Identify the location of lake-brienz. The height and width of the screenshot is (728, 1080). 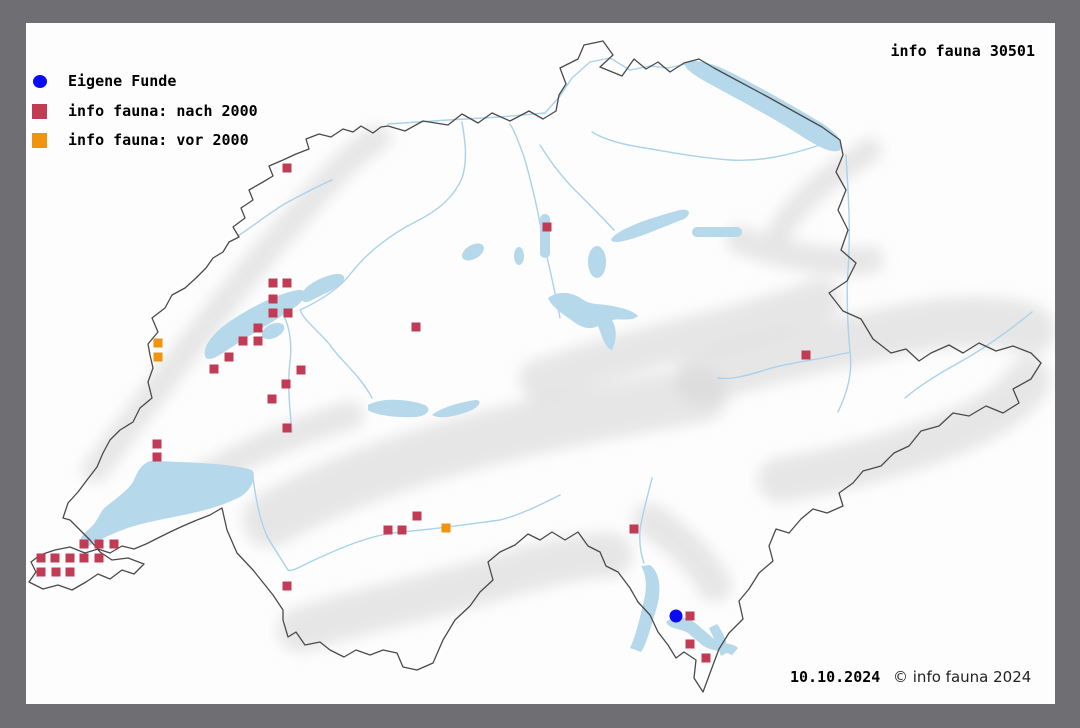
(456, 409).